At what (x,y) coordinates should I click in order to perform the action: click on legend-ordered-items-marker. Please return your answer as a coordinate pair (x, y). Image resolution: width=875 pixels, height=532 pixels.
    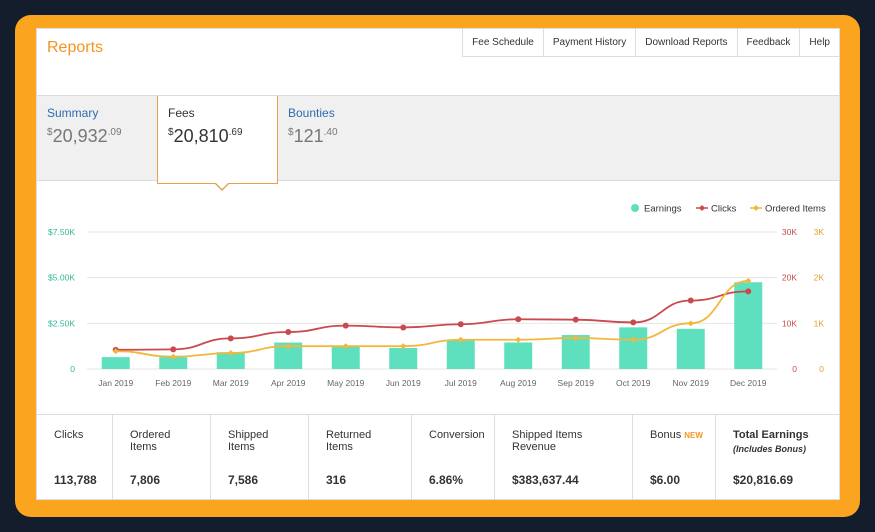
    Looking at the image, I should click on (756, 208).